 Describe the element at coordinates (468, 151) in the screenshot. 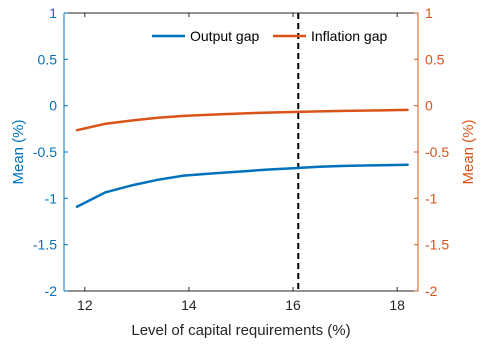

I see `y-axis-title-right: Mean (%)` at that location.